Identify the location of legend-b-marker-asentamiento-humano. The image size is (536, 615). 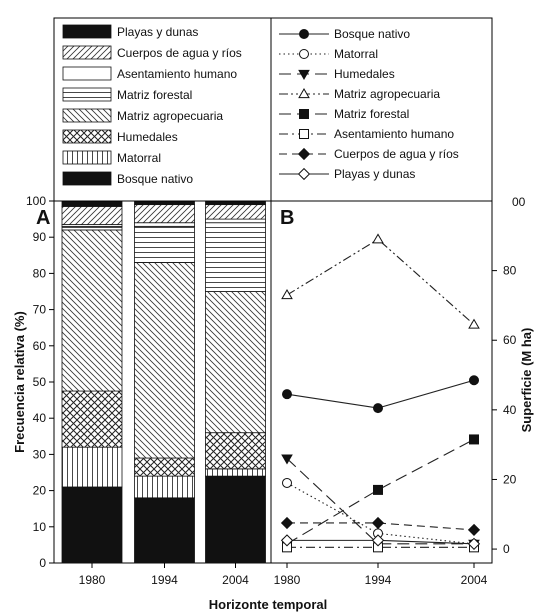
(304, 134).